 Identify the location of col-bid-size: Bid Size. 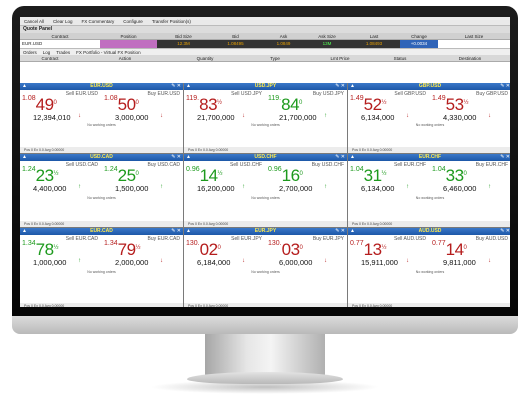
(183, 36).